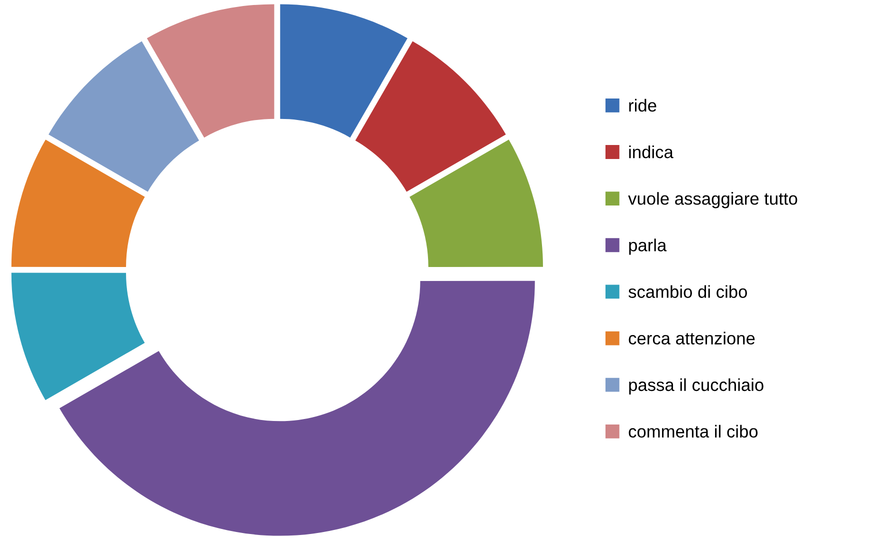 Image resolution: width=887 pixels, height=540 pixels. Describe the element at coordinates (713, 200) in the screenshot. I see `legend-label: vuole assaggiare tutto` at that location.